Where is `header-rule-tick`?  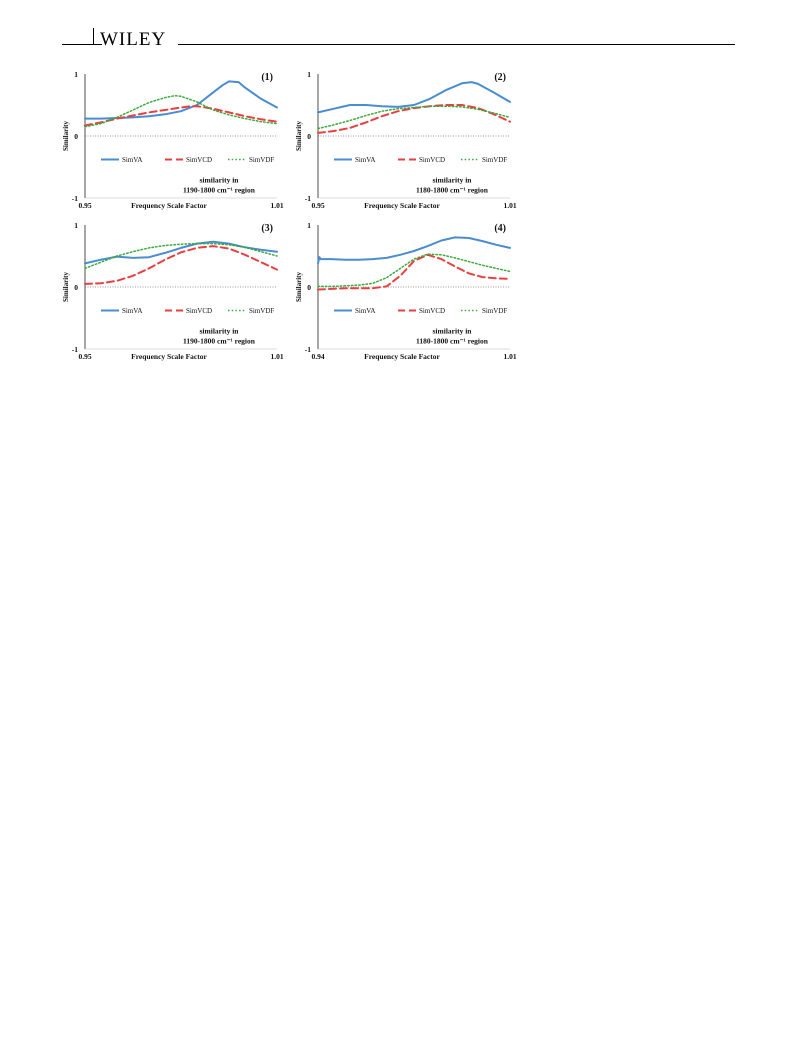
header-rule-tick is located at coordinates (93, 36).